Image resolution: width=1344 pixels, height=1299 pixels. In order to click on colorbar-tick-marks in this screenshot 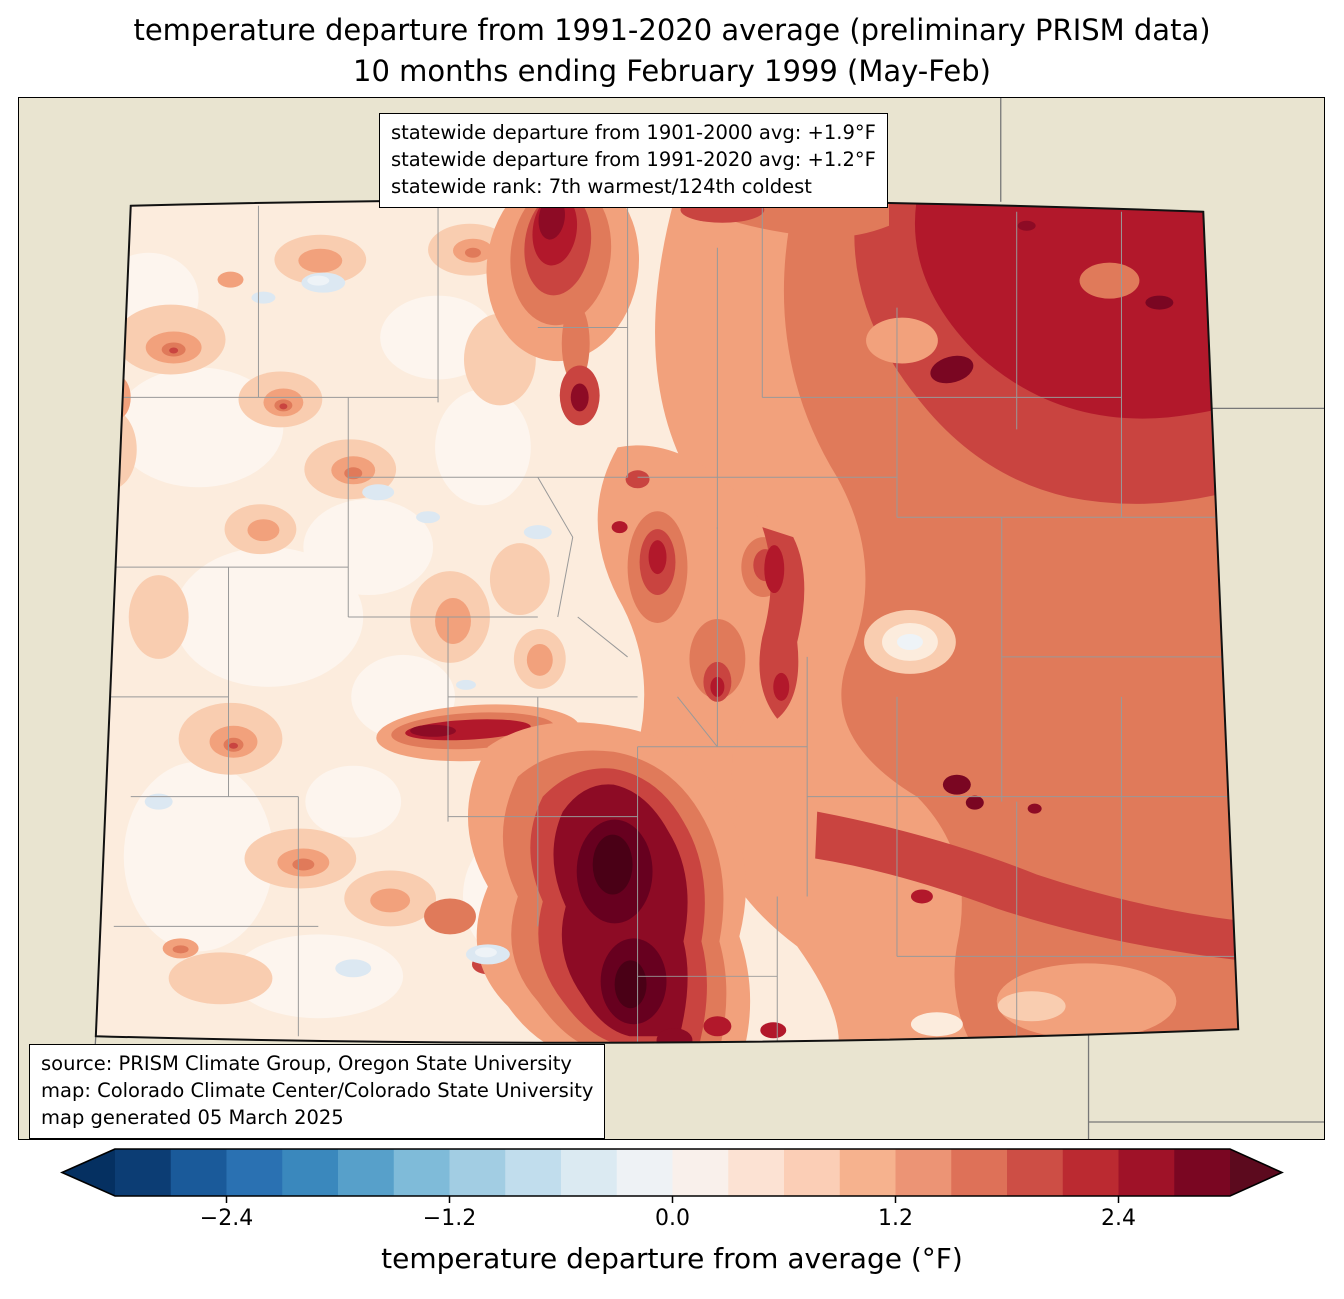, I will do `click(672, 1199)`.